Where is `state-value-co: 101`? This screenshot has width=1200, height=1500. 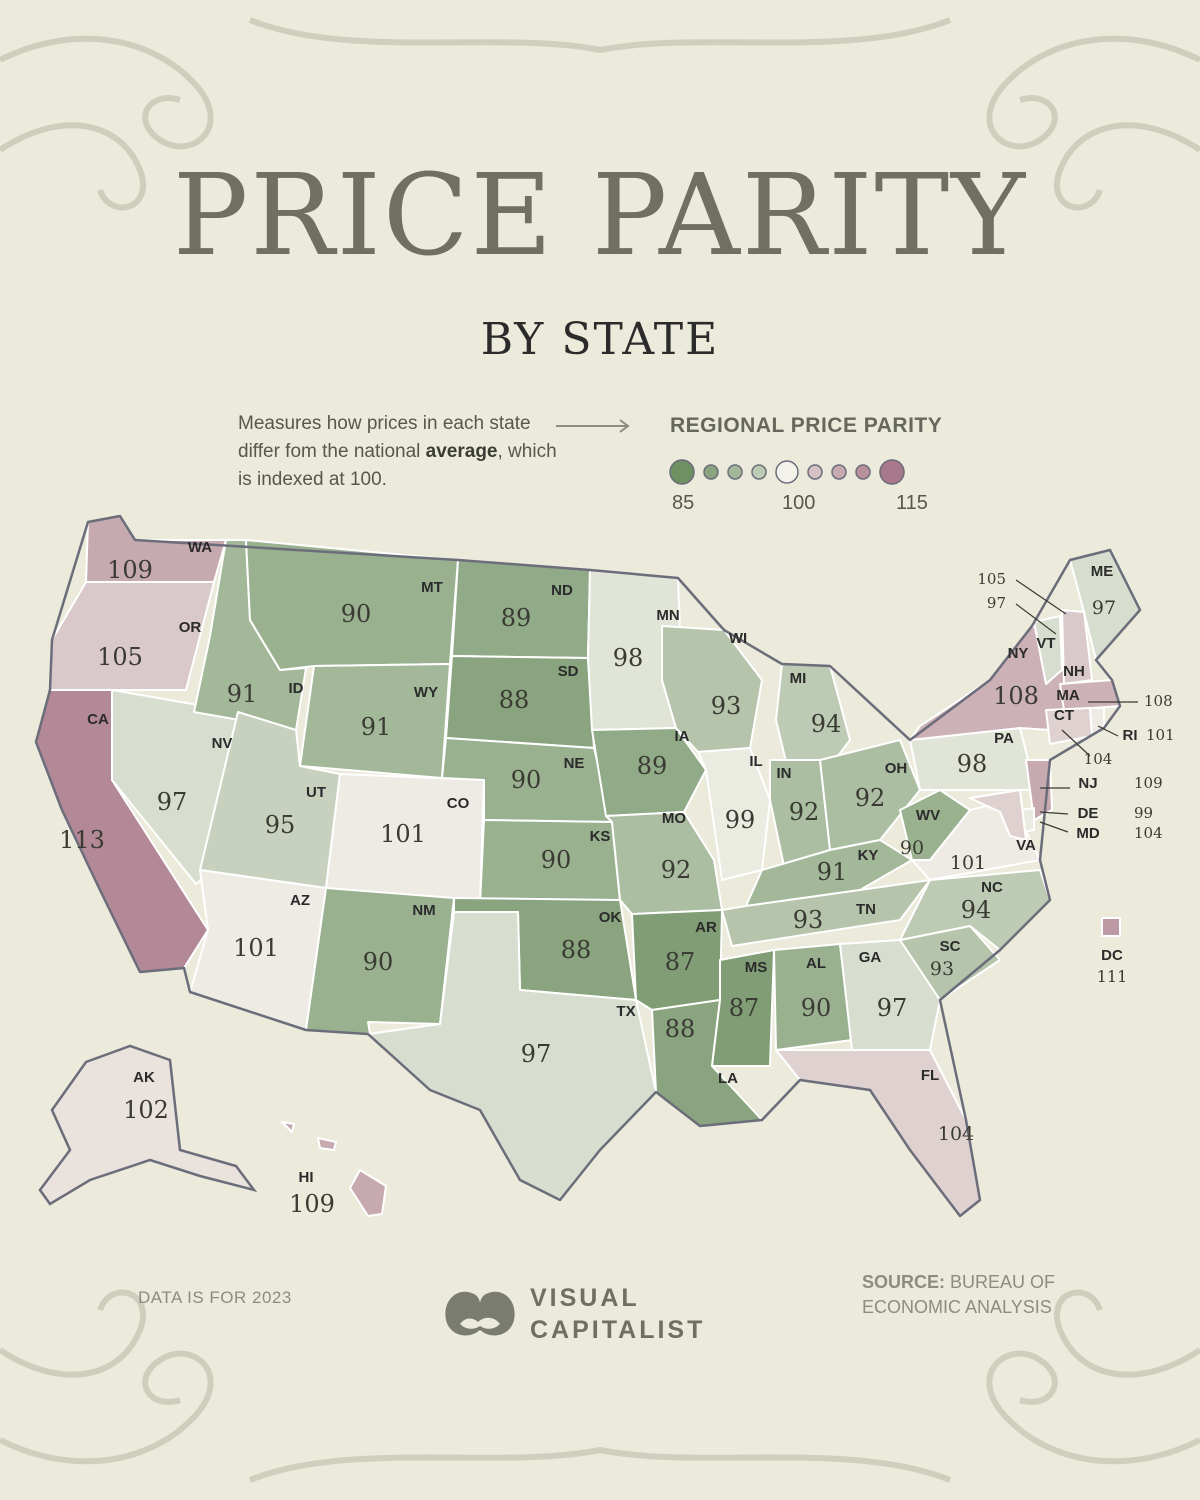 state-value-co: 101 is located at coordinates (403, 834).